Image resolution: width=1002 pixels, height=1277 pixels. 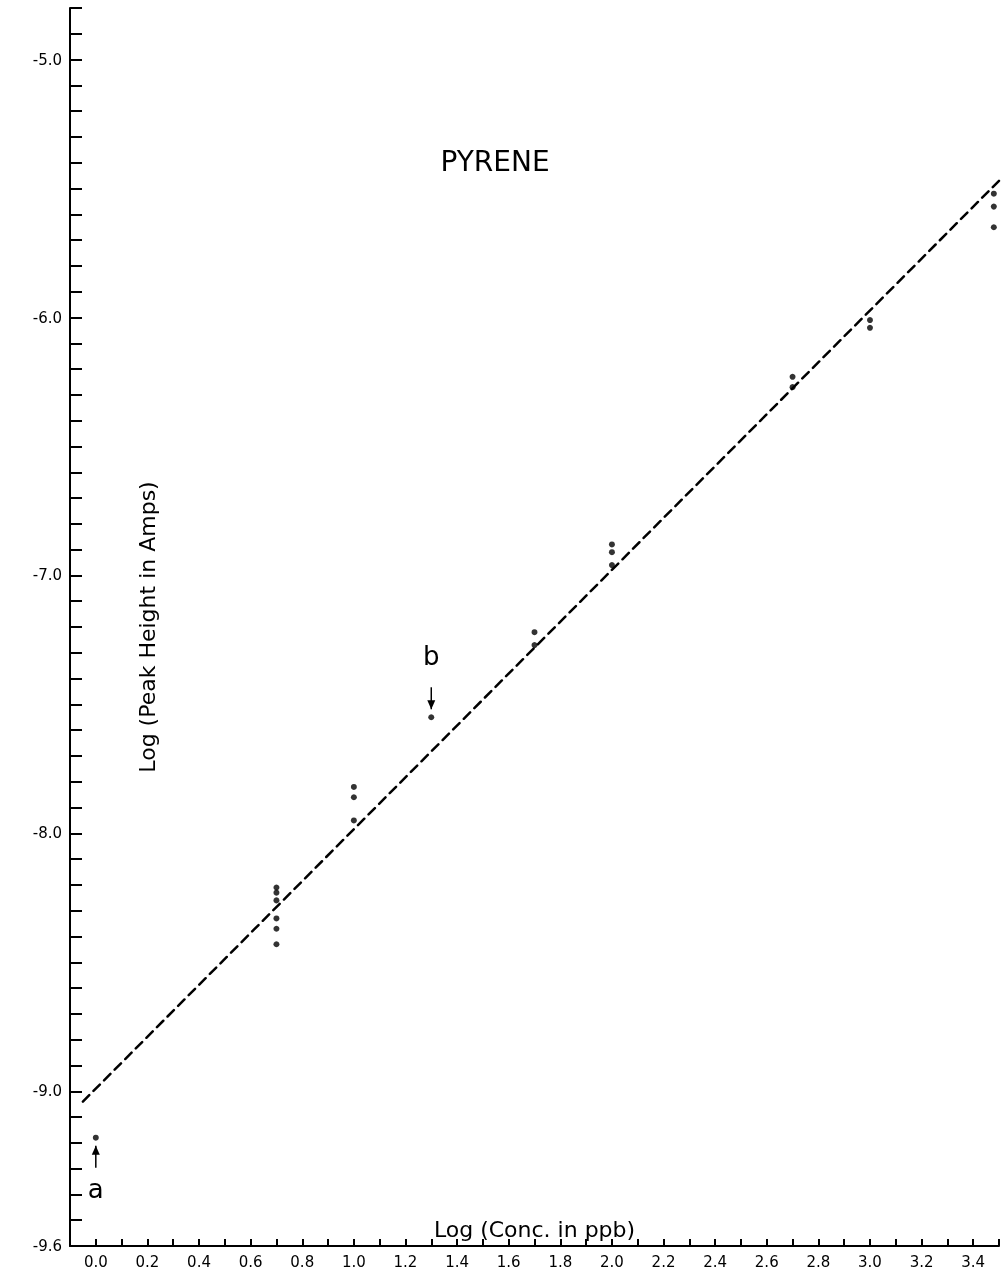 What do you see at coordinates (147, 627) in the screenshot?
I see `y-axis-title: Log (Peak Height in Amps)` at bounding box center [147, 627].